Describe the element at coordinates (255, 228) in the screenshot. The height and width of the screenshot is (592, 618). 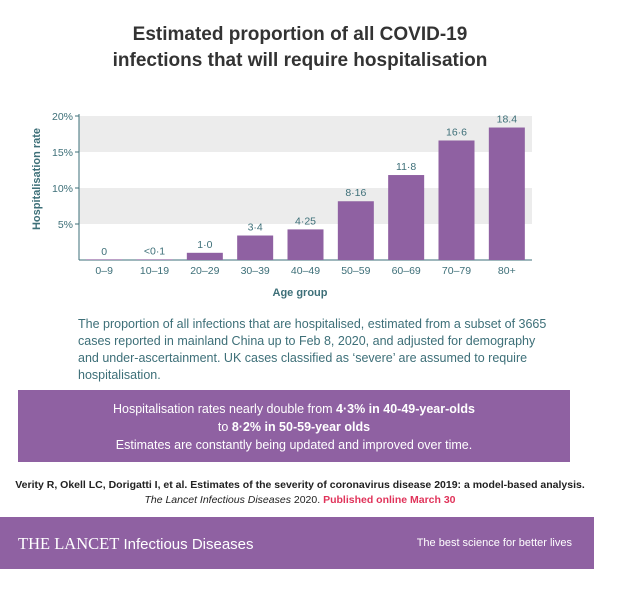
I see `value-label: 3·4` at that location.